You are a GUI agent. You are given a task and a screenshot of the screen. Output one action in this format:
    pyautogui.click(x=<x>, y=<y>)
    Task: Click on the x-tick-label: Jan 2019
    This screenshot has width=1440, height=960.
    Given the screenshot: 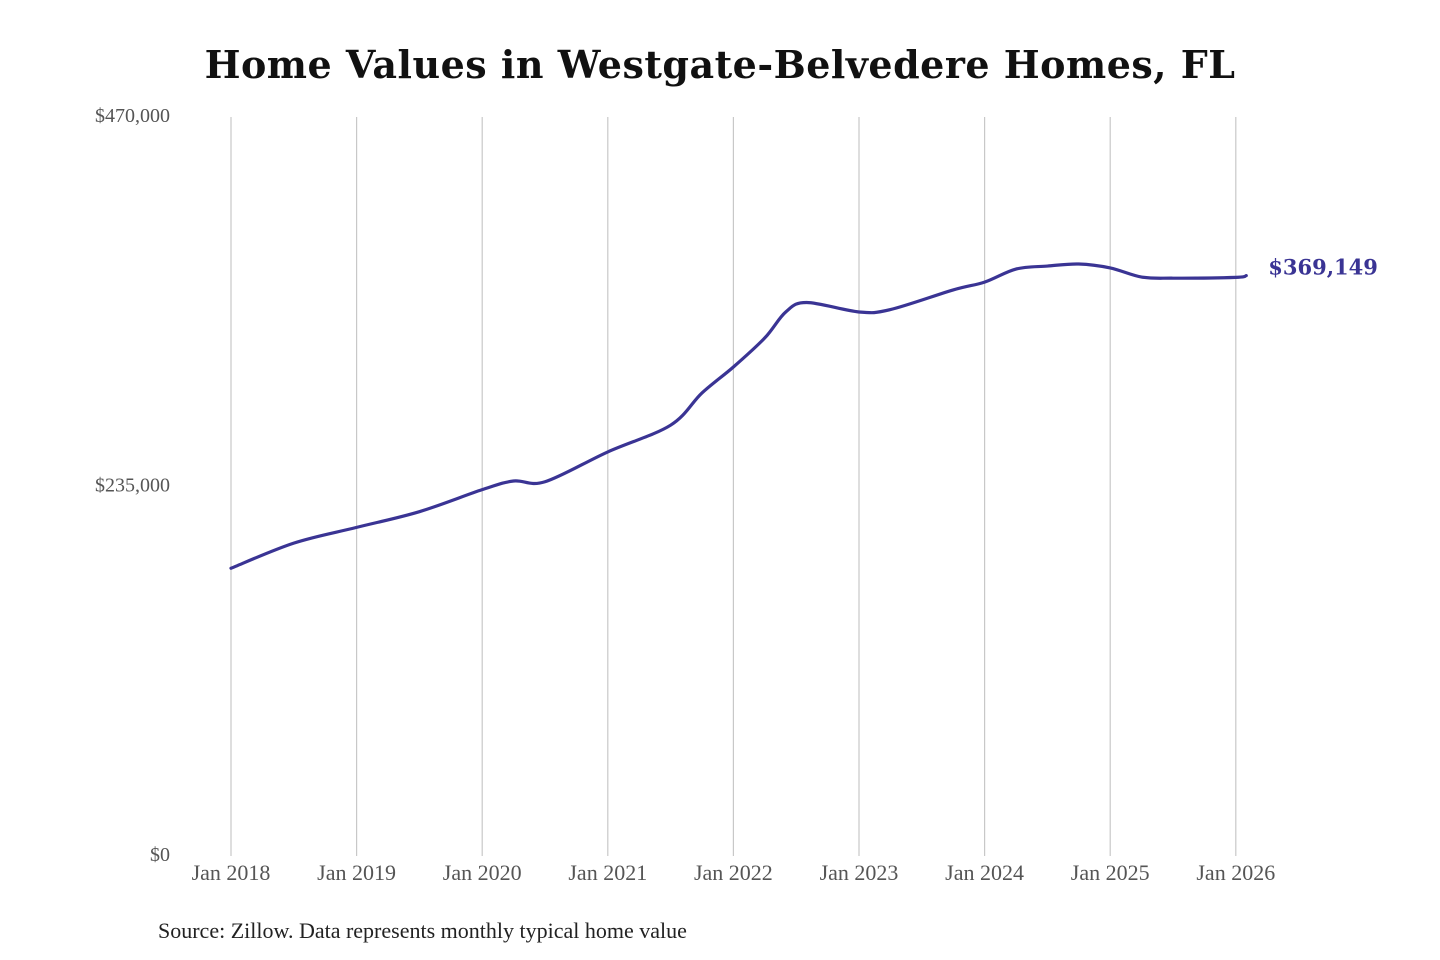 What is the action you would take?
    pyautogui.click(x=356, y=872)
    